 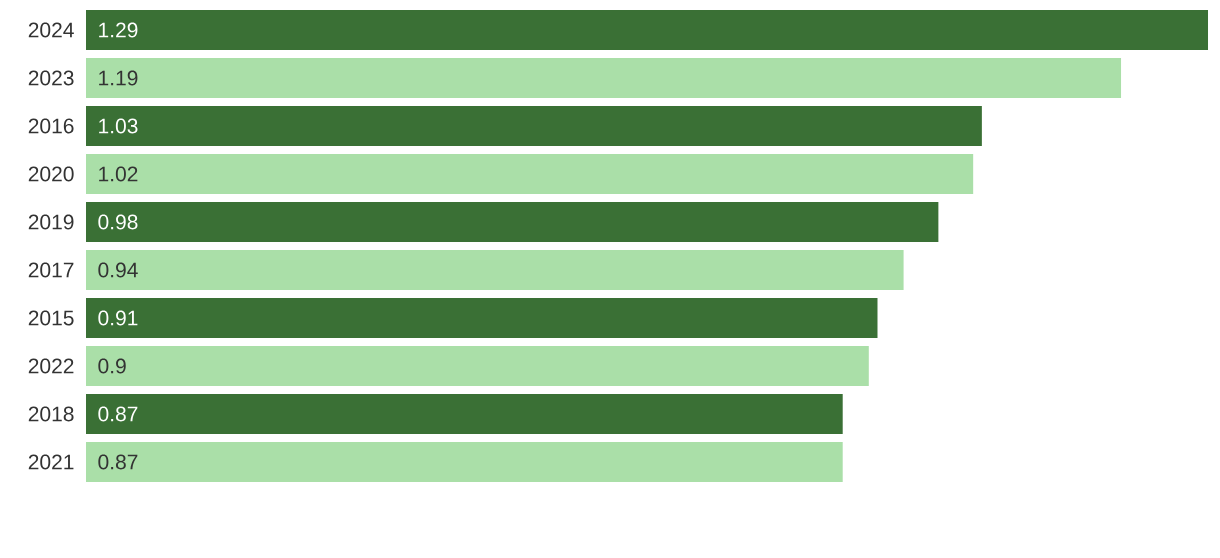 I want to click on y-tick-label: 2016, so click(x=51, y=126).